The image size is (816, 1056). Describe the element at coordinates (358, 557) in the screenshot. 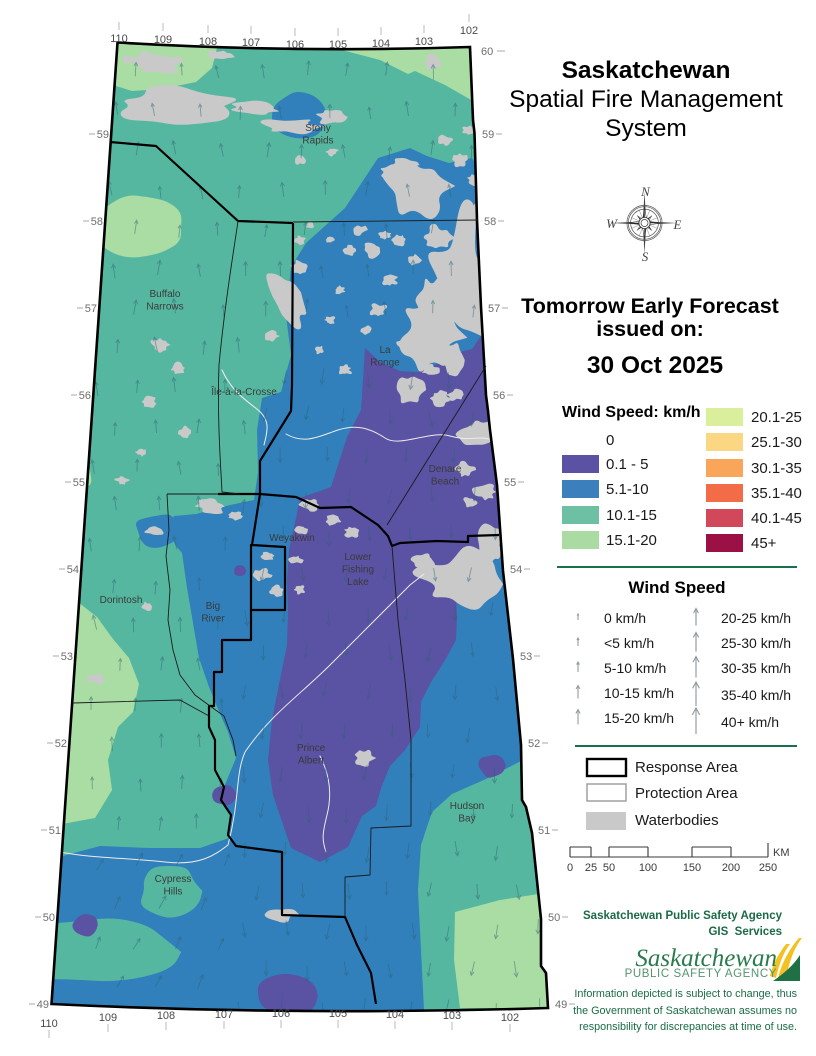

I see `svg-text: Lower` at that location.